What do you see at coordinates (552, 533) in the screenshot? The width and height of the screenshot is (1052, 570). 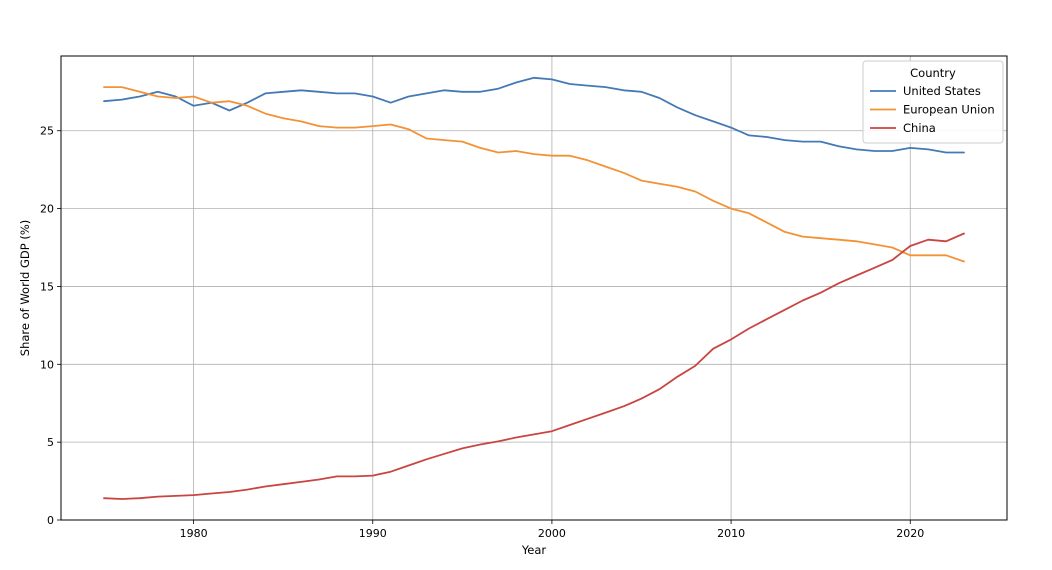 I see `x-tick-label: 2000` at bounding box center [552, 533].